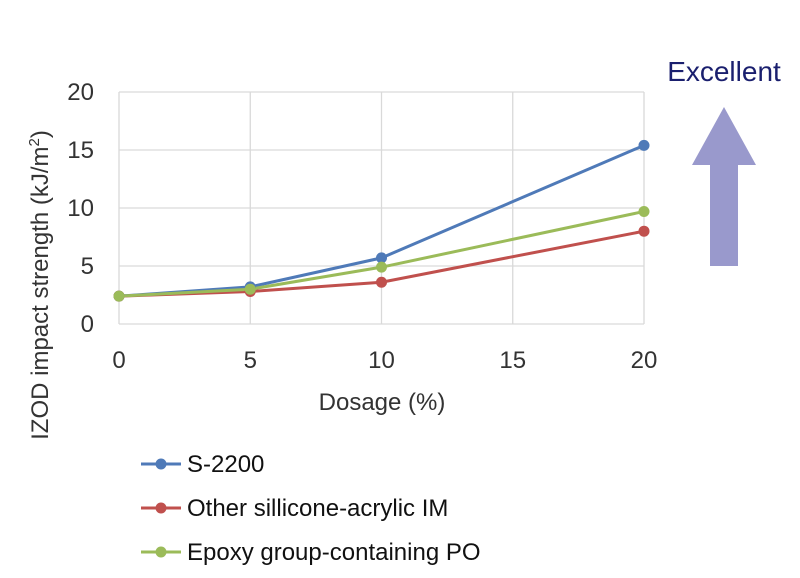 The width and height of the screenshot is (800, 578). I want to click on x-tick-label: 0, so click(118, 360).